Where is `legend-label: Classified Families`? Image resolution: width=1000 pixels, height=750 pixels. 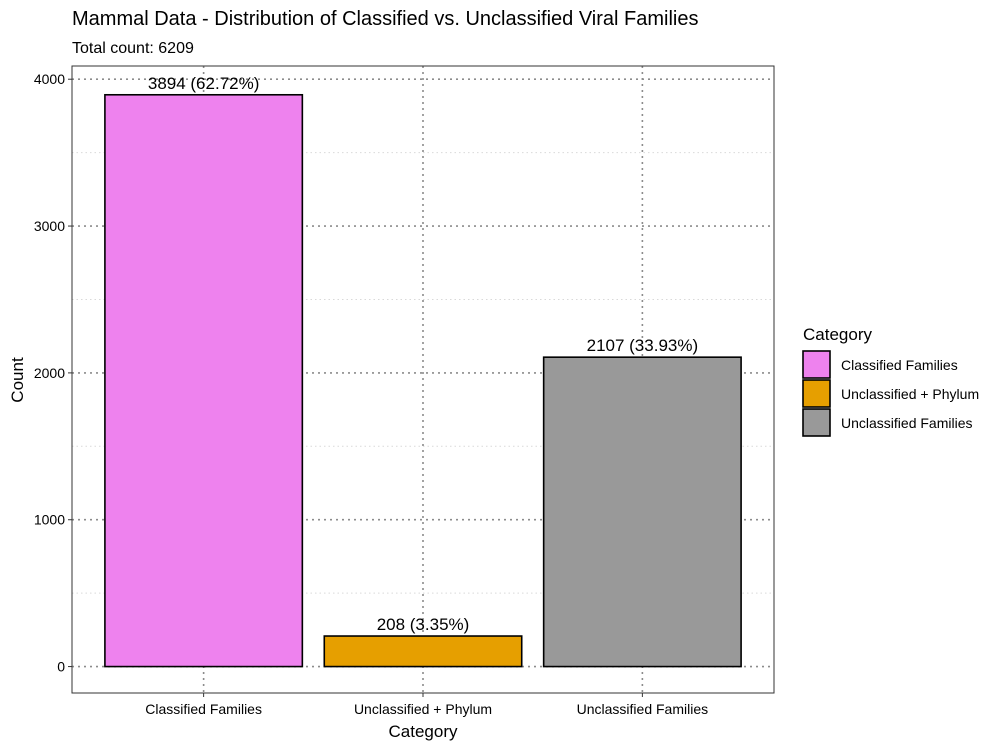
legend-label: Classified Families is located at coordinates (899, 365).